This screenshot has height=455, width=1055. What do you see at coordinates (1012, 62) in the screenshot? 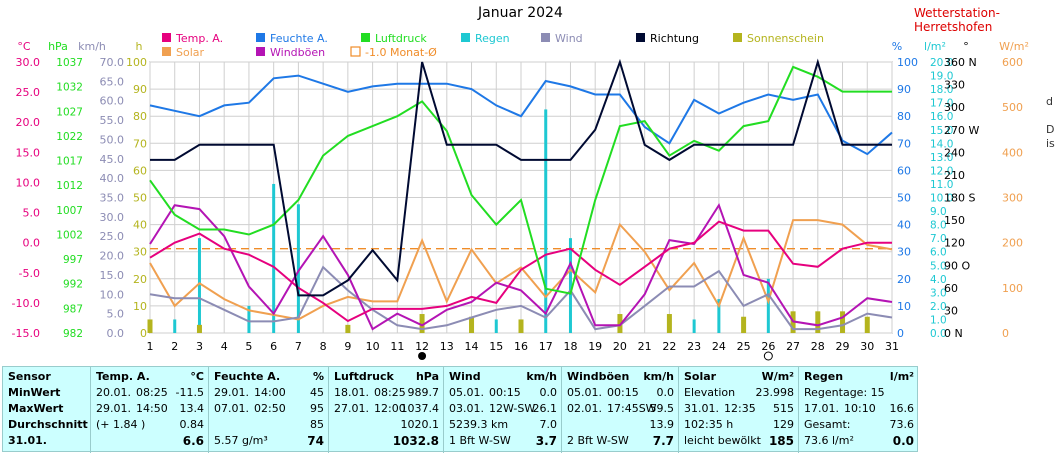
I see `axis-tick-wm2: 600` at bounding box center [1012, 62].